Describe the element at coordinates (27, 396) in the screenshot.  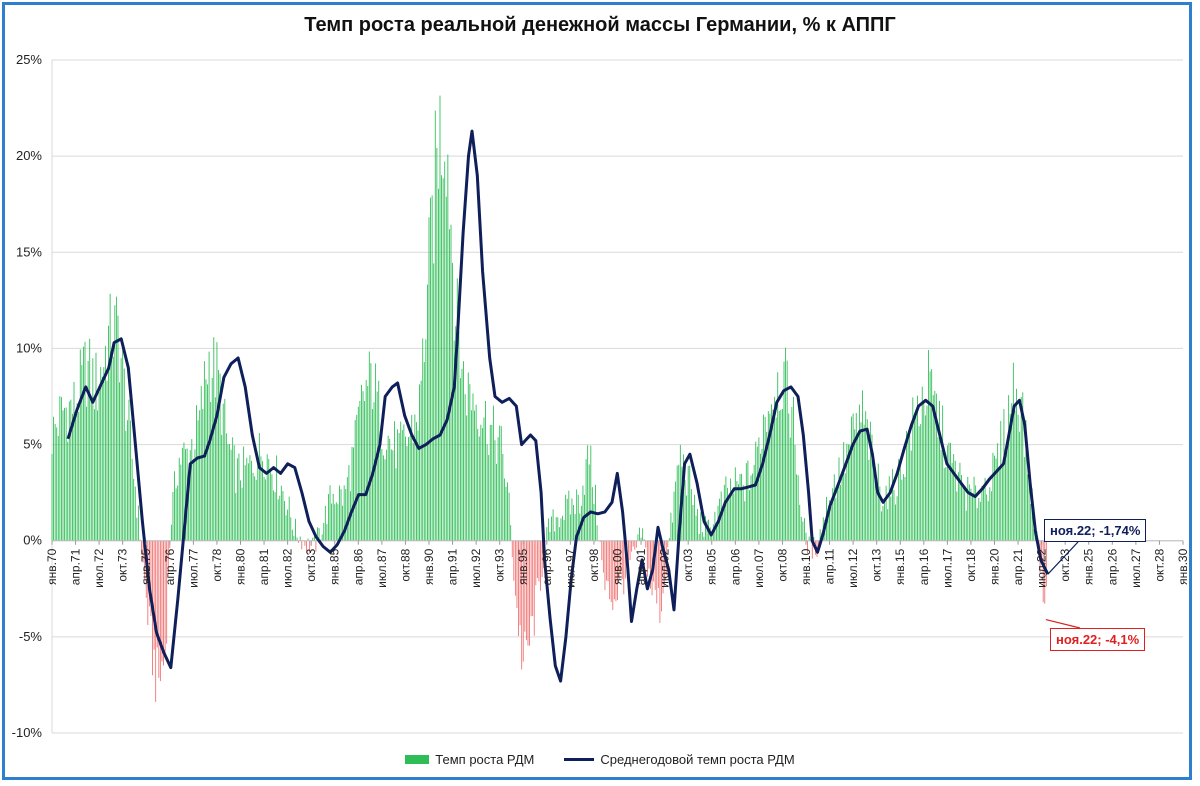
I see `y-axis-ticks: 25% 20% 15% 10% 5% 0% -5% -10%` at that location.